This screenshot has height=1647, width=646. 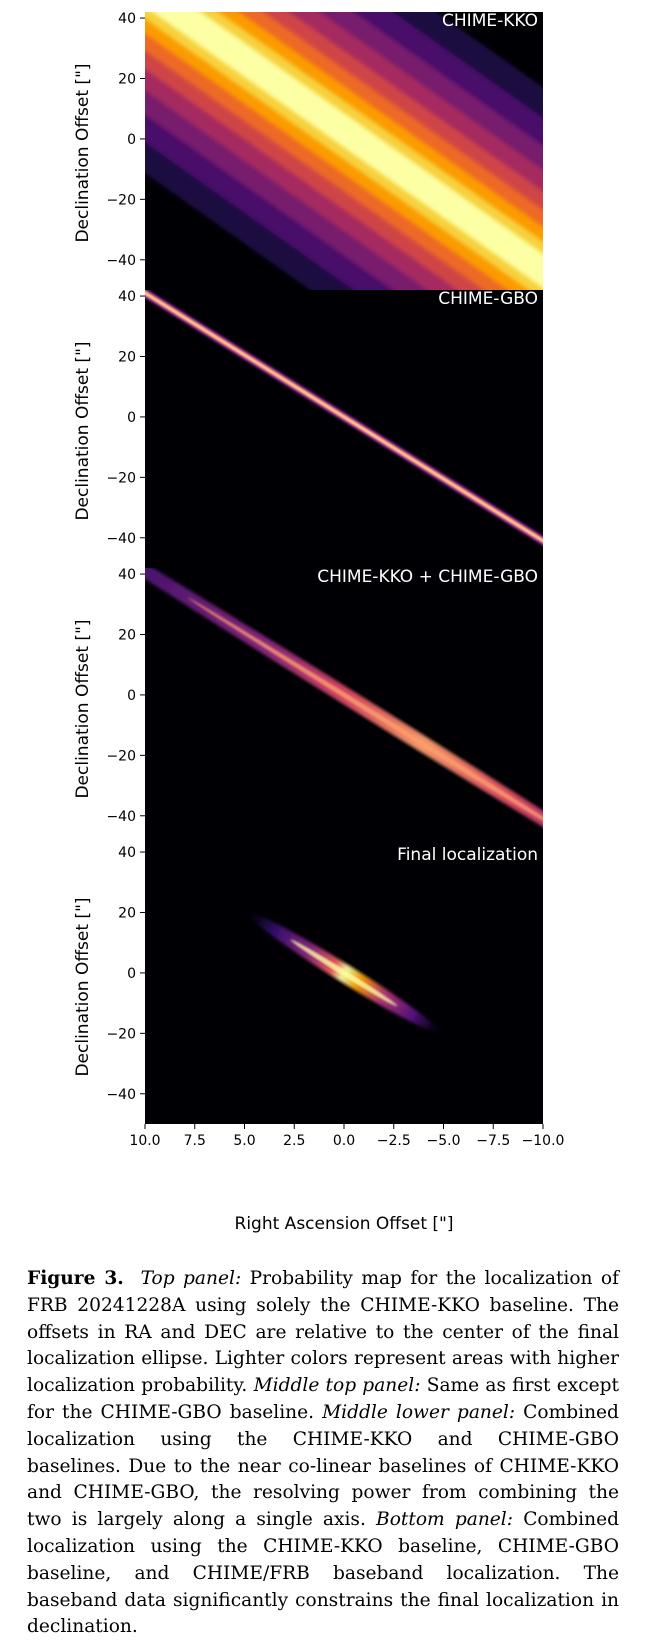 I want to click on gbo-band-layer, so click(x=344, y=417).